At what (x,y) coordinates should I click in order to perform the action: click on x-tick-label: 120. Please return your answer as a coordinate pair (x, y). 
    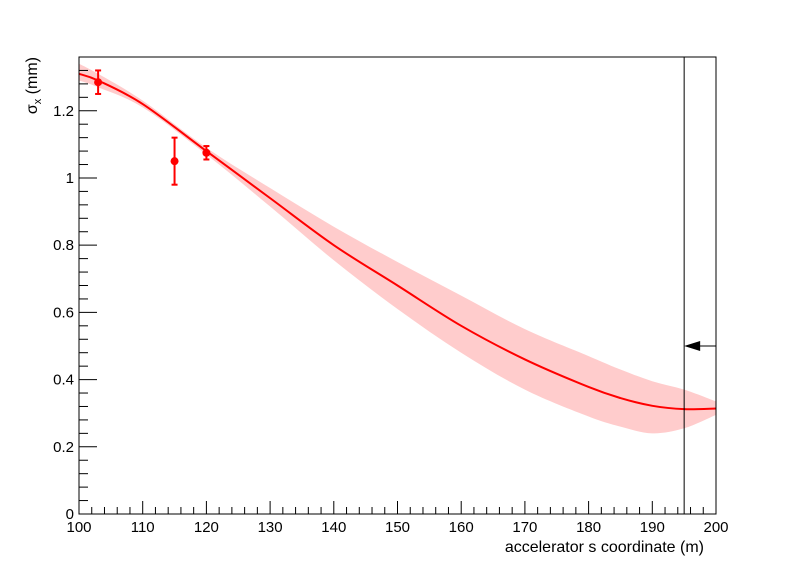
    Looking at the image, I should click on (206, 527).